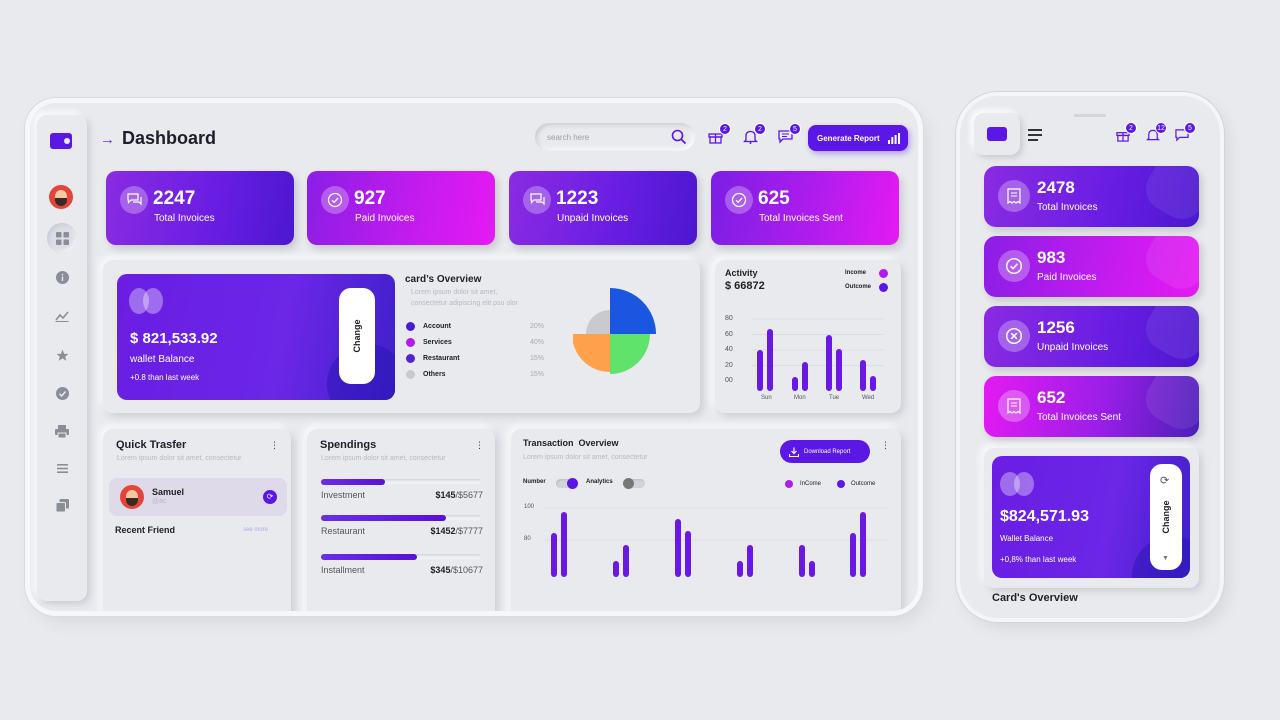 This screenshot has height=720, width=1280. I want to click on y-tick: 80, so click(729, 318).